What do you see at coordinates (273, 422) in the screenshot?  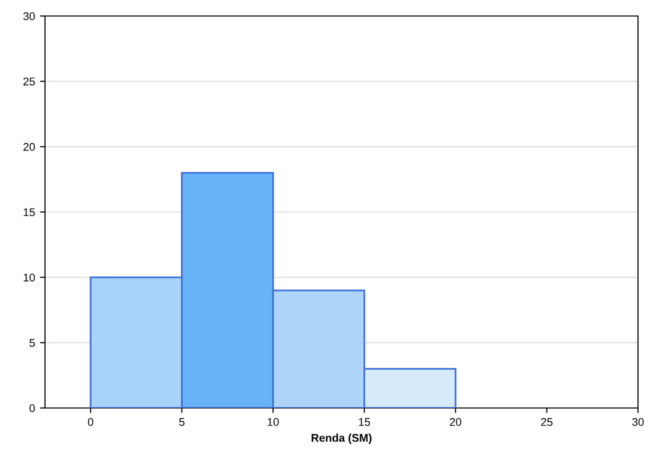 I see `x-tick-label: 10` at bounding box center [273, 422].